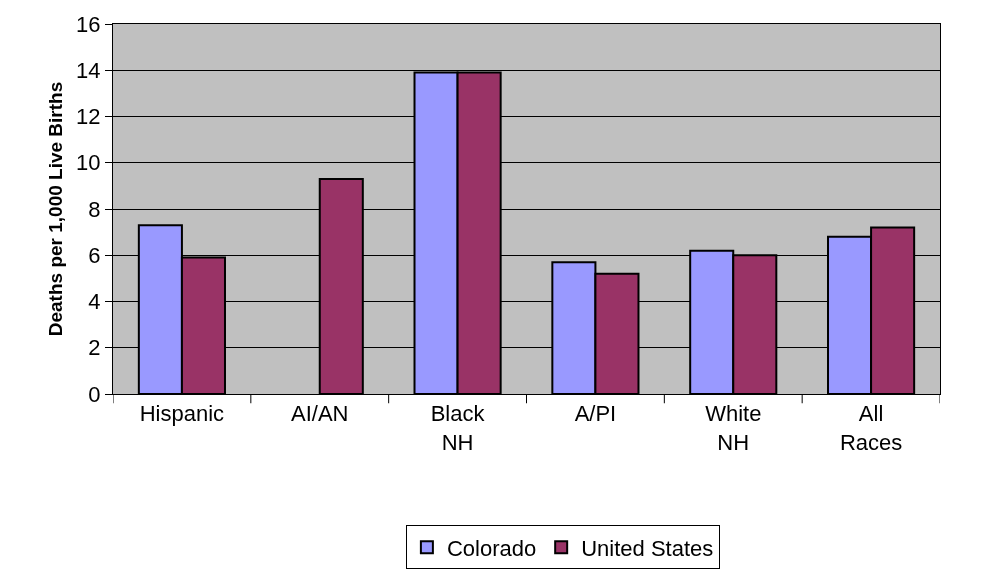 The height and width of the screenshot is (581, 1005). I want to click on legend-label: Colorado, so click(491, 548).